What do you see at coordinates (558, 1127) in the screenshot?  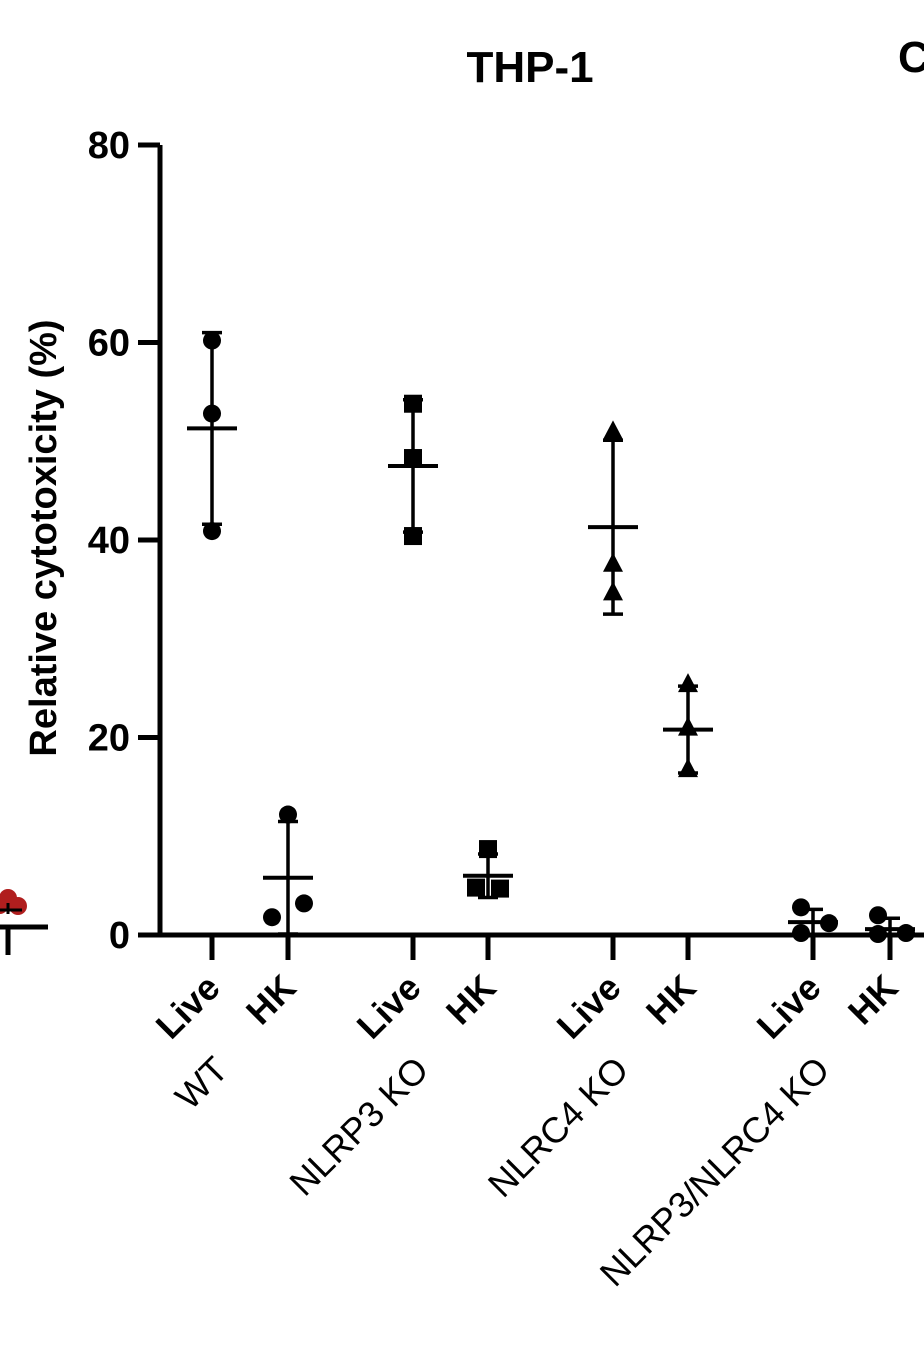 I see `x-group-label: NLRC4 KO` at bounding box center [558, 1127].